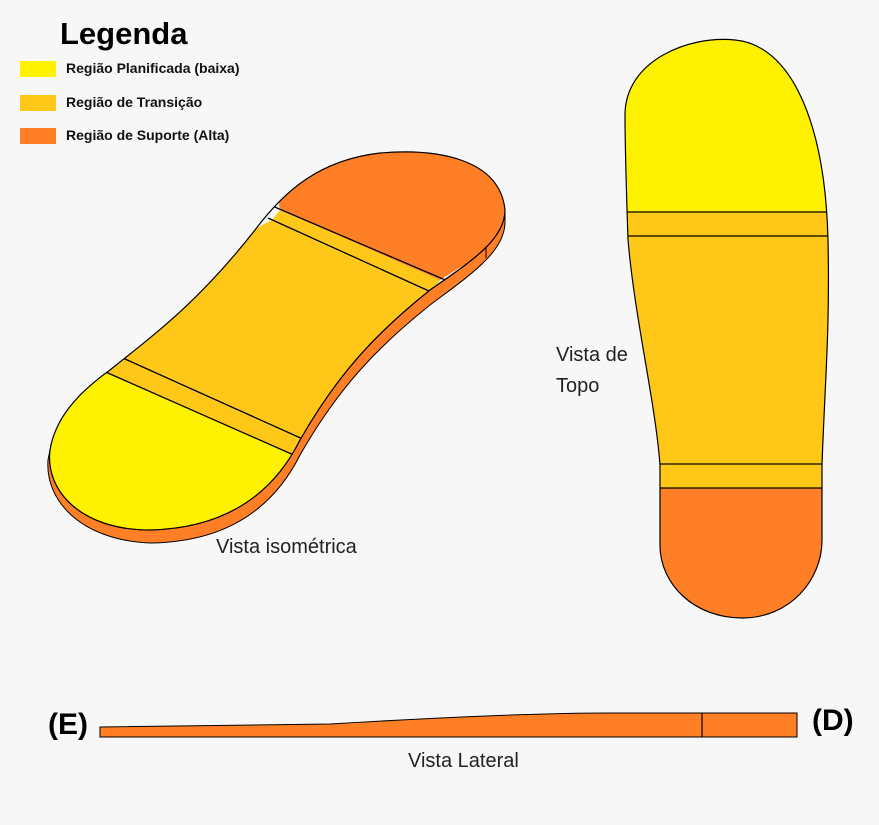 The height and width of the screenshot is (825, 879). I want to click on lateral-view, so click(448, 725).